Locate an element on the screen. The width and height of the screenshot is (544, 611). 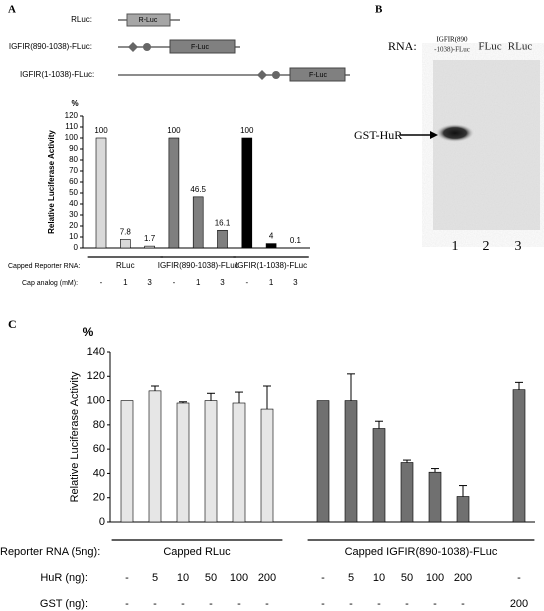
lane-number: 2 is located at coordinates (486, 246).